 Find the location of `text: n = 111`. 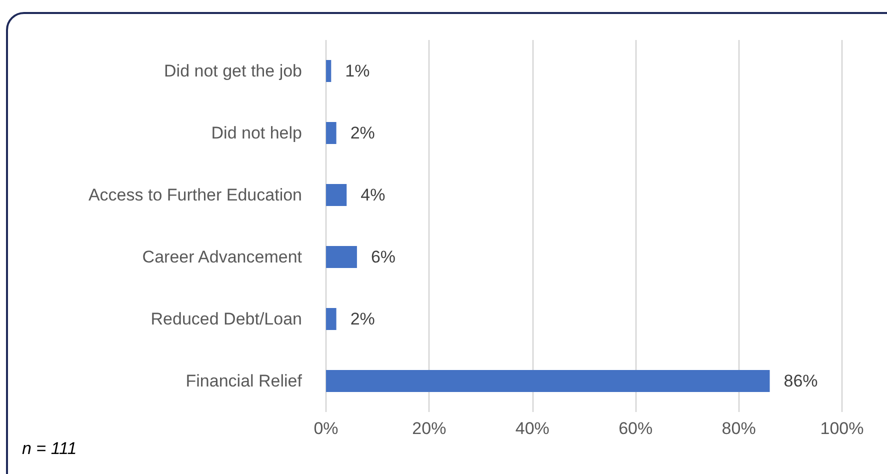

text: n = 111 is located at coordinates (49, 448).